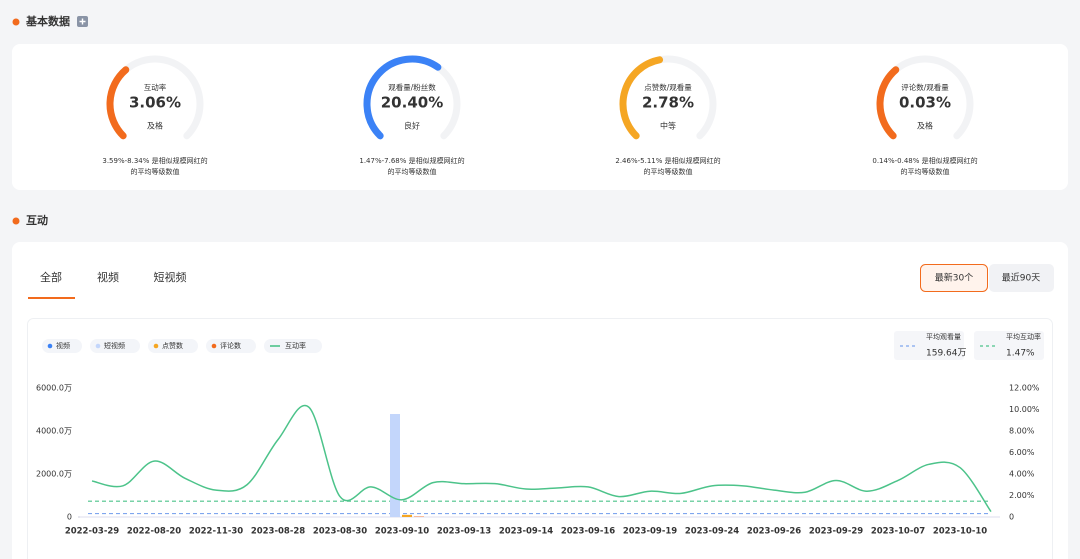  I want to click on range-button-label: 最新30个, so click(954, 278).